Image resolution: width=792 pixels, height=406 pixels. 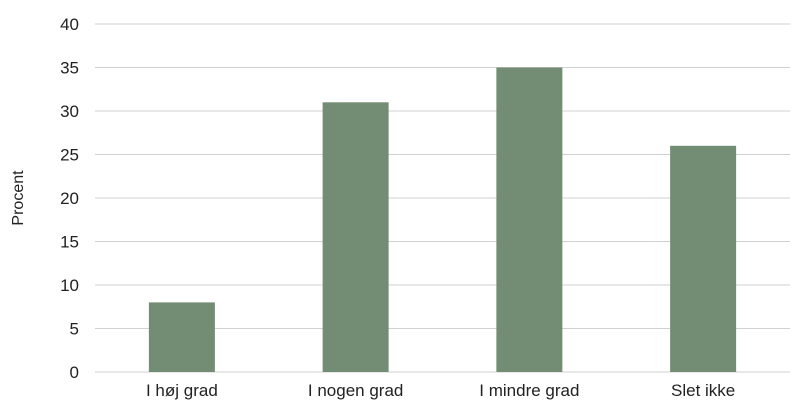 I want to click on y-tick-label: 35, so click(x=69, y=68).